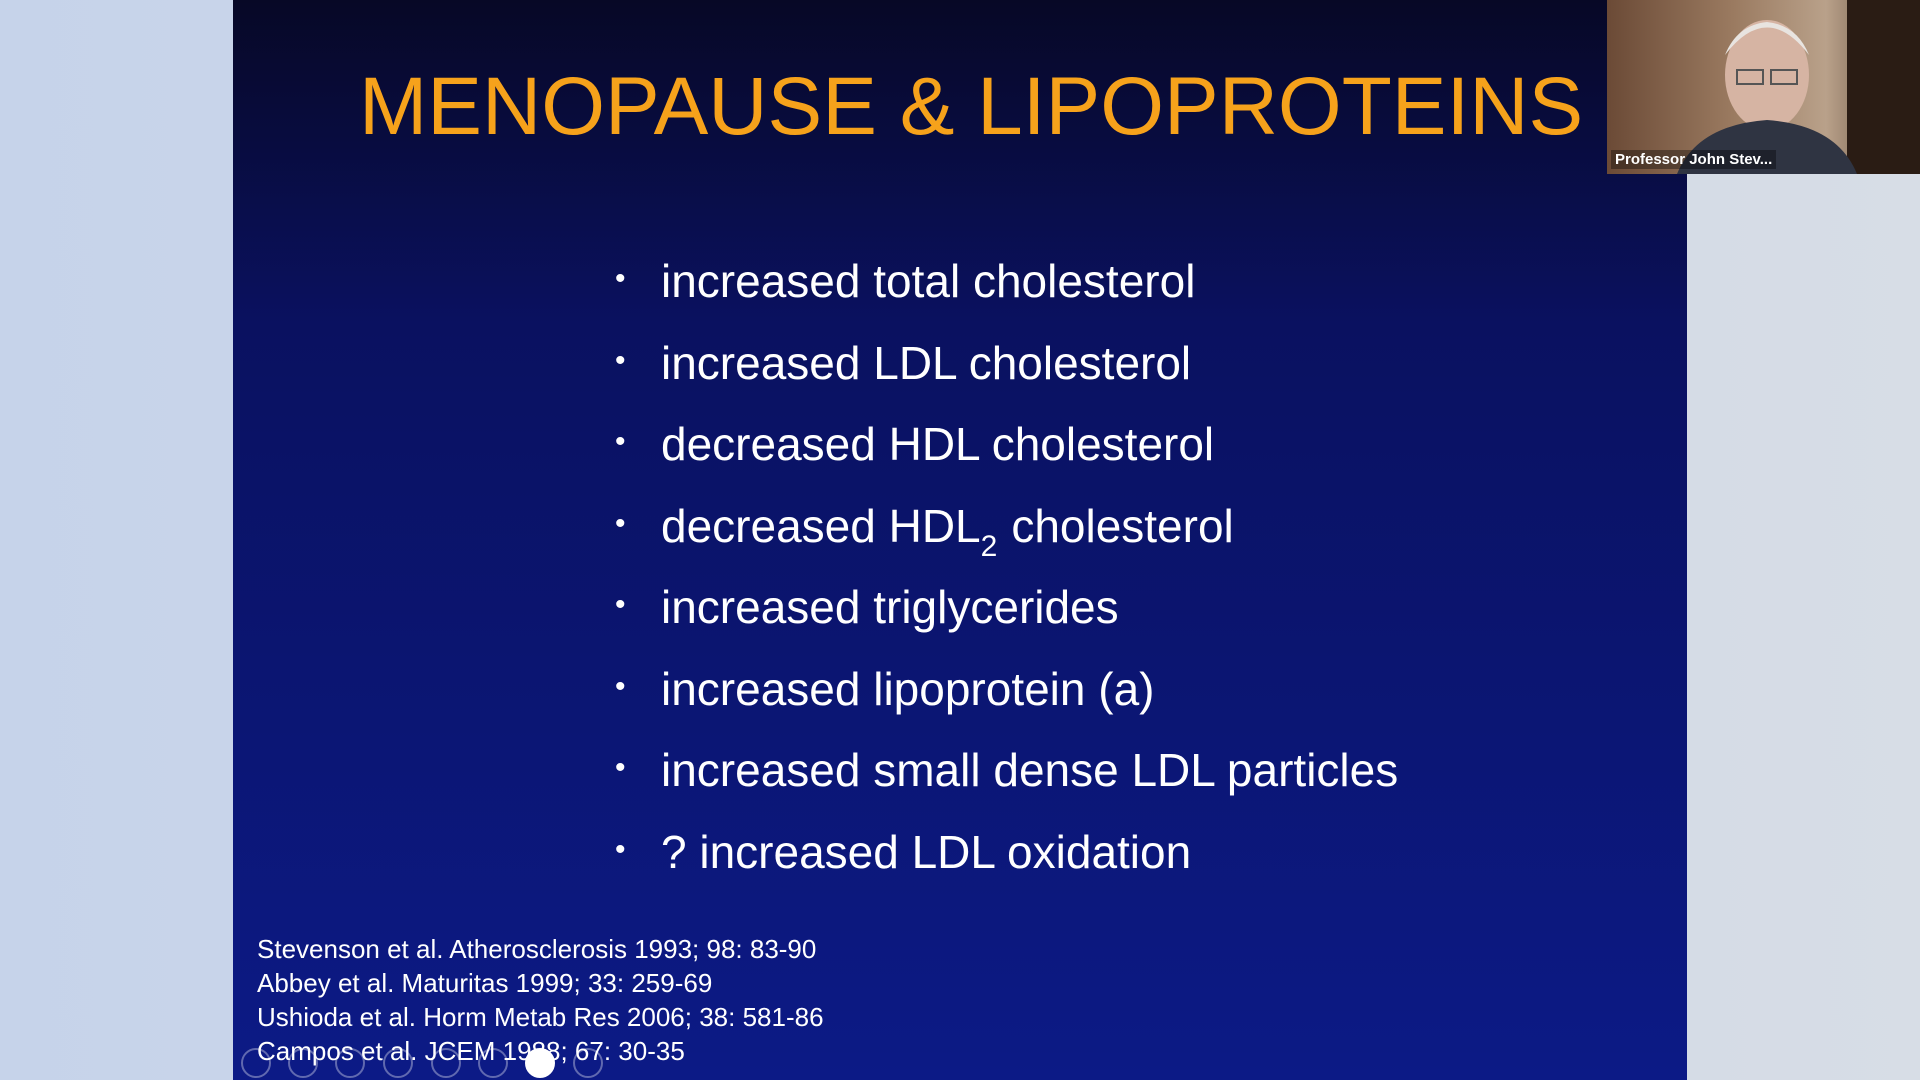 The height and width of the screenshot is (1080, 1920). I want to click on slide-title: MENOPAUSE & LIPOPROTEINS, so click(971, 106).